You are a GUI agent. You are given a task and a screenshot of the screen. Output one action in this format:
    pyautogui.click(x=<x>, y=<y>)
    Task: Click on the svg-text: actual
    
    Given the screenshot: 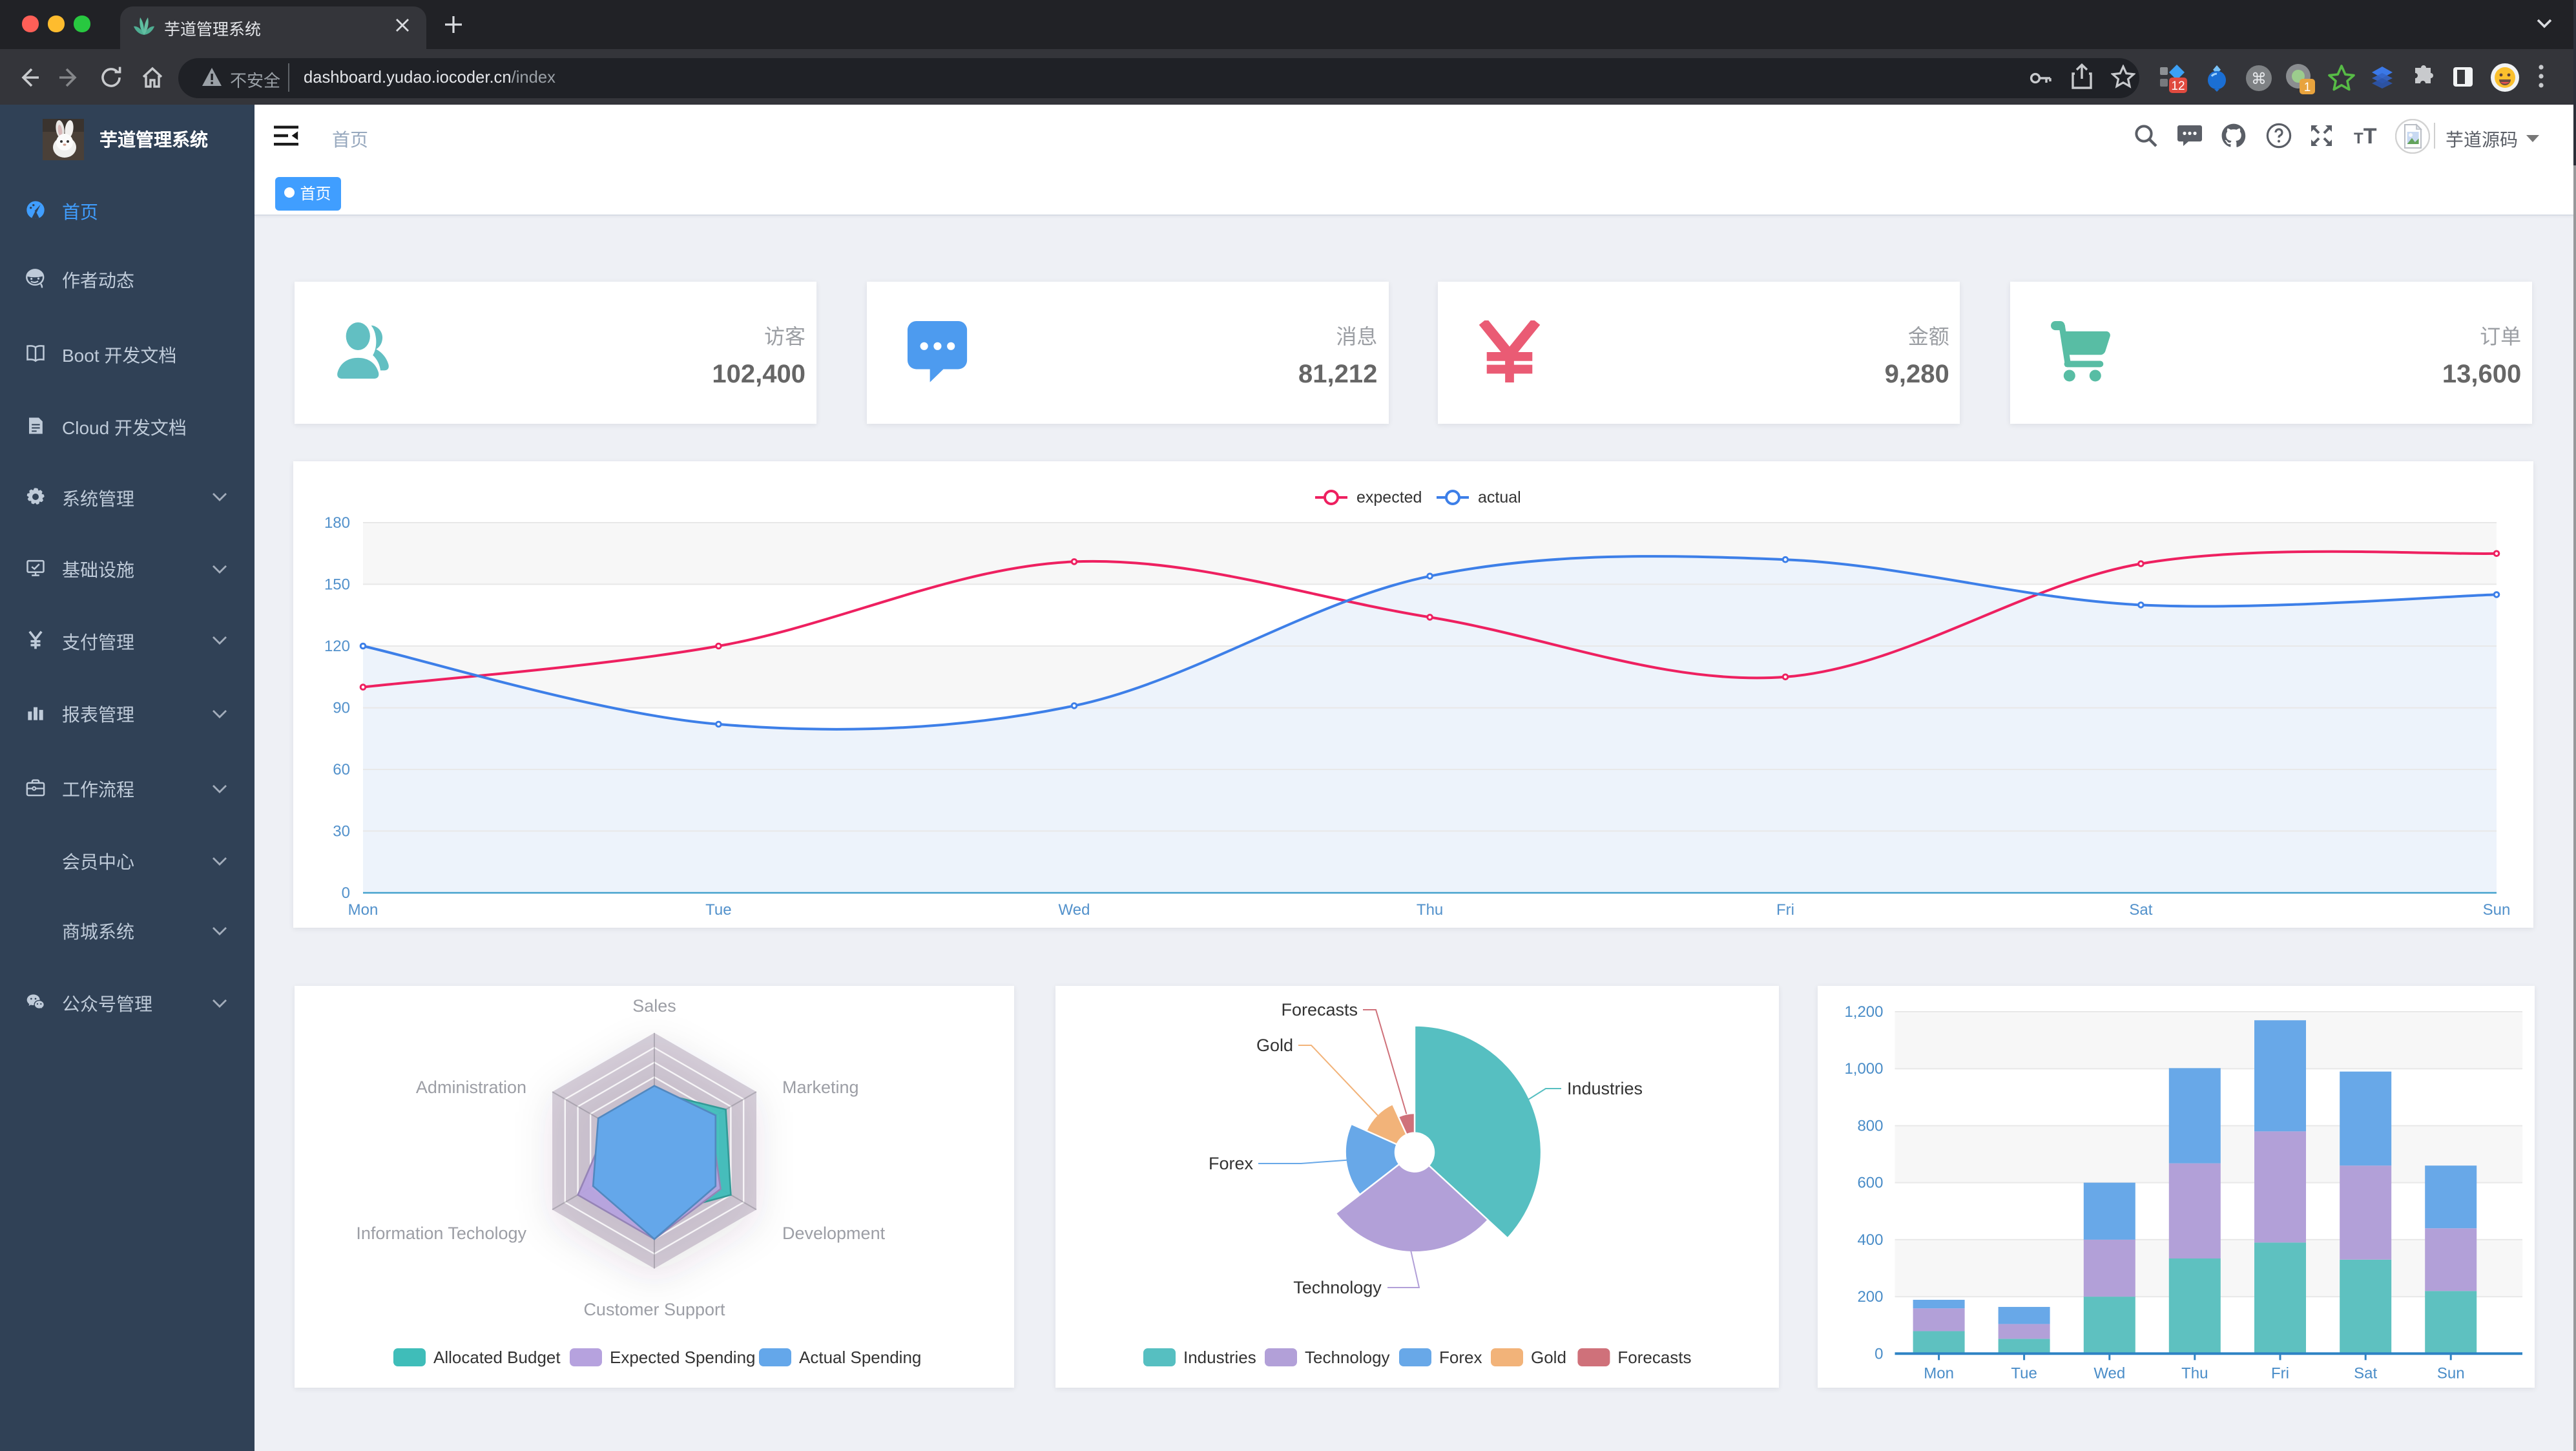 What is the action you would take?
    pyautogui.click(x=1499, y=497)
    